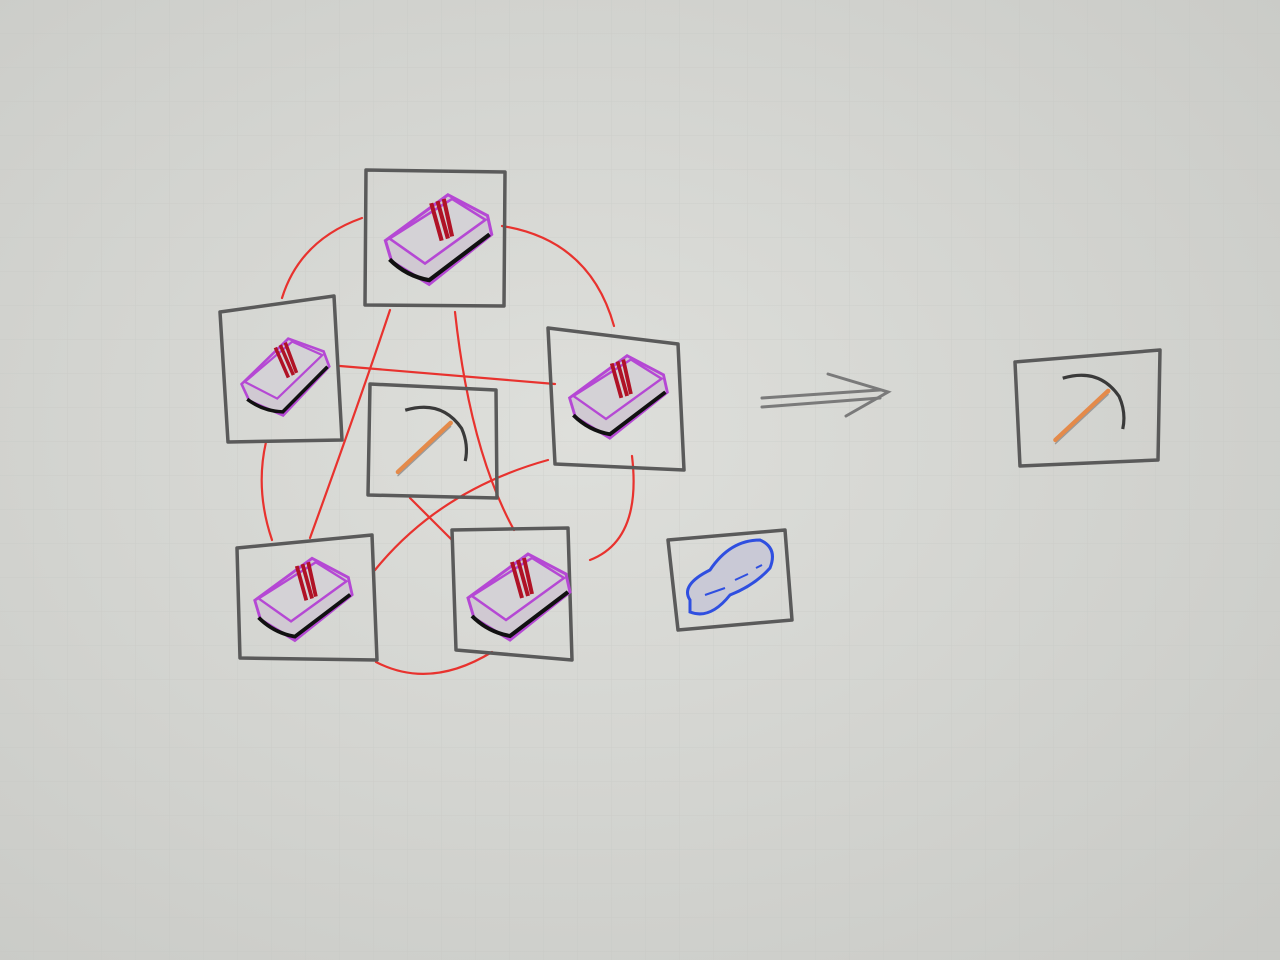  I want to click on arrow-head, so click(859, 395).